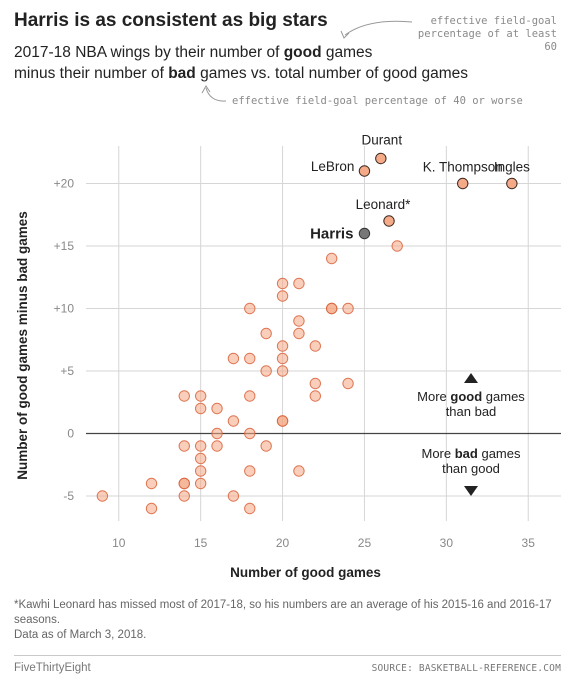 This screenshot has width=575, height=682. What do you see at coordinates (471, 468) in the screenshot?
I see `more-bad-label-line-2: than good` at bounding box center [471, 468].